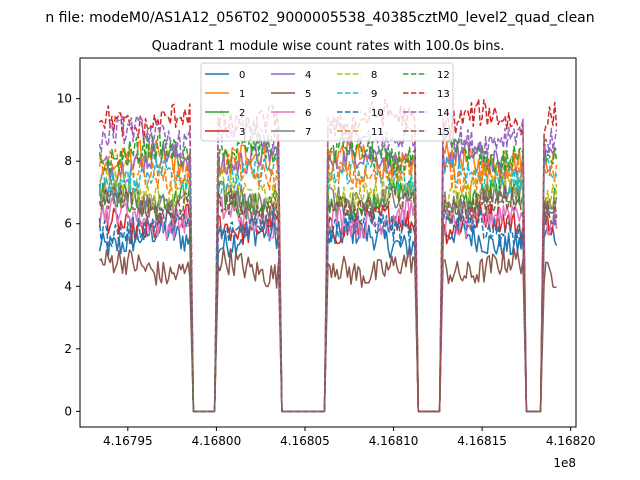 The width and height of the screenshot is (640, 480). Describe the element at coordinates (327, 102) in the screenshot. I see `legend-frame` at that location.